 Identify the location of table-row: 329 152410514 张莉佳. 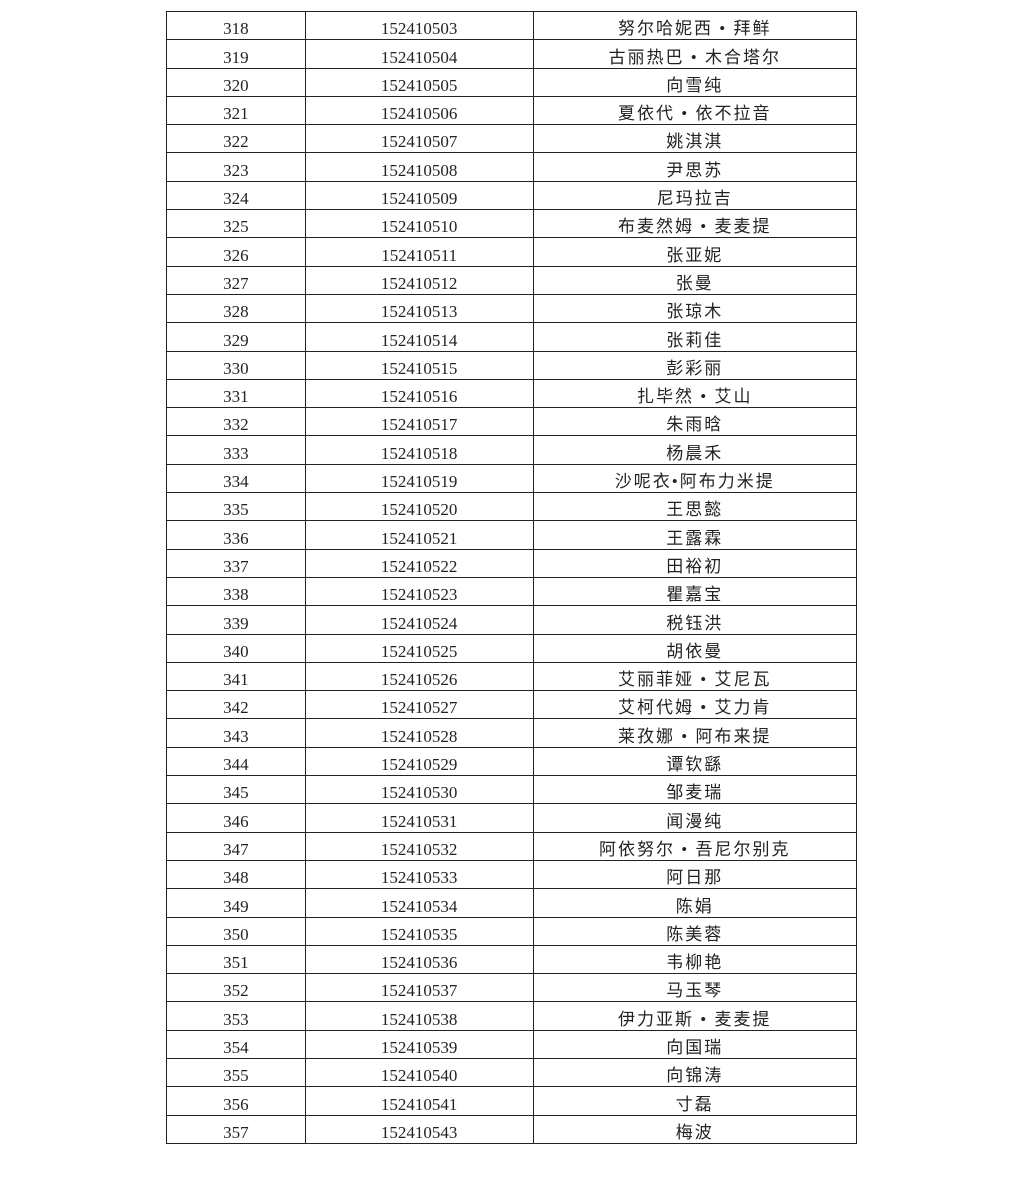
(512, 337).